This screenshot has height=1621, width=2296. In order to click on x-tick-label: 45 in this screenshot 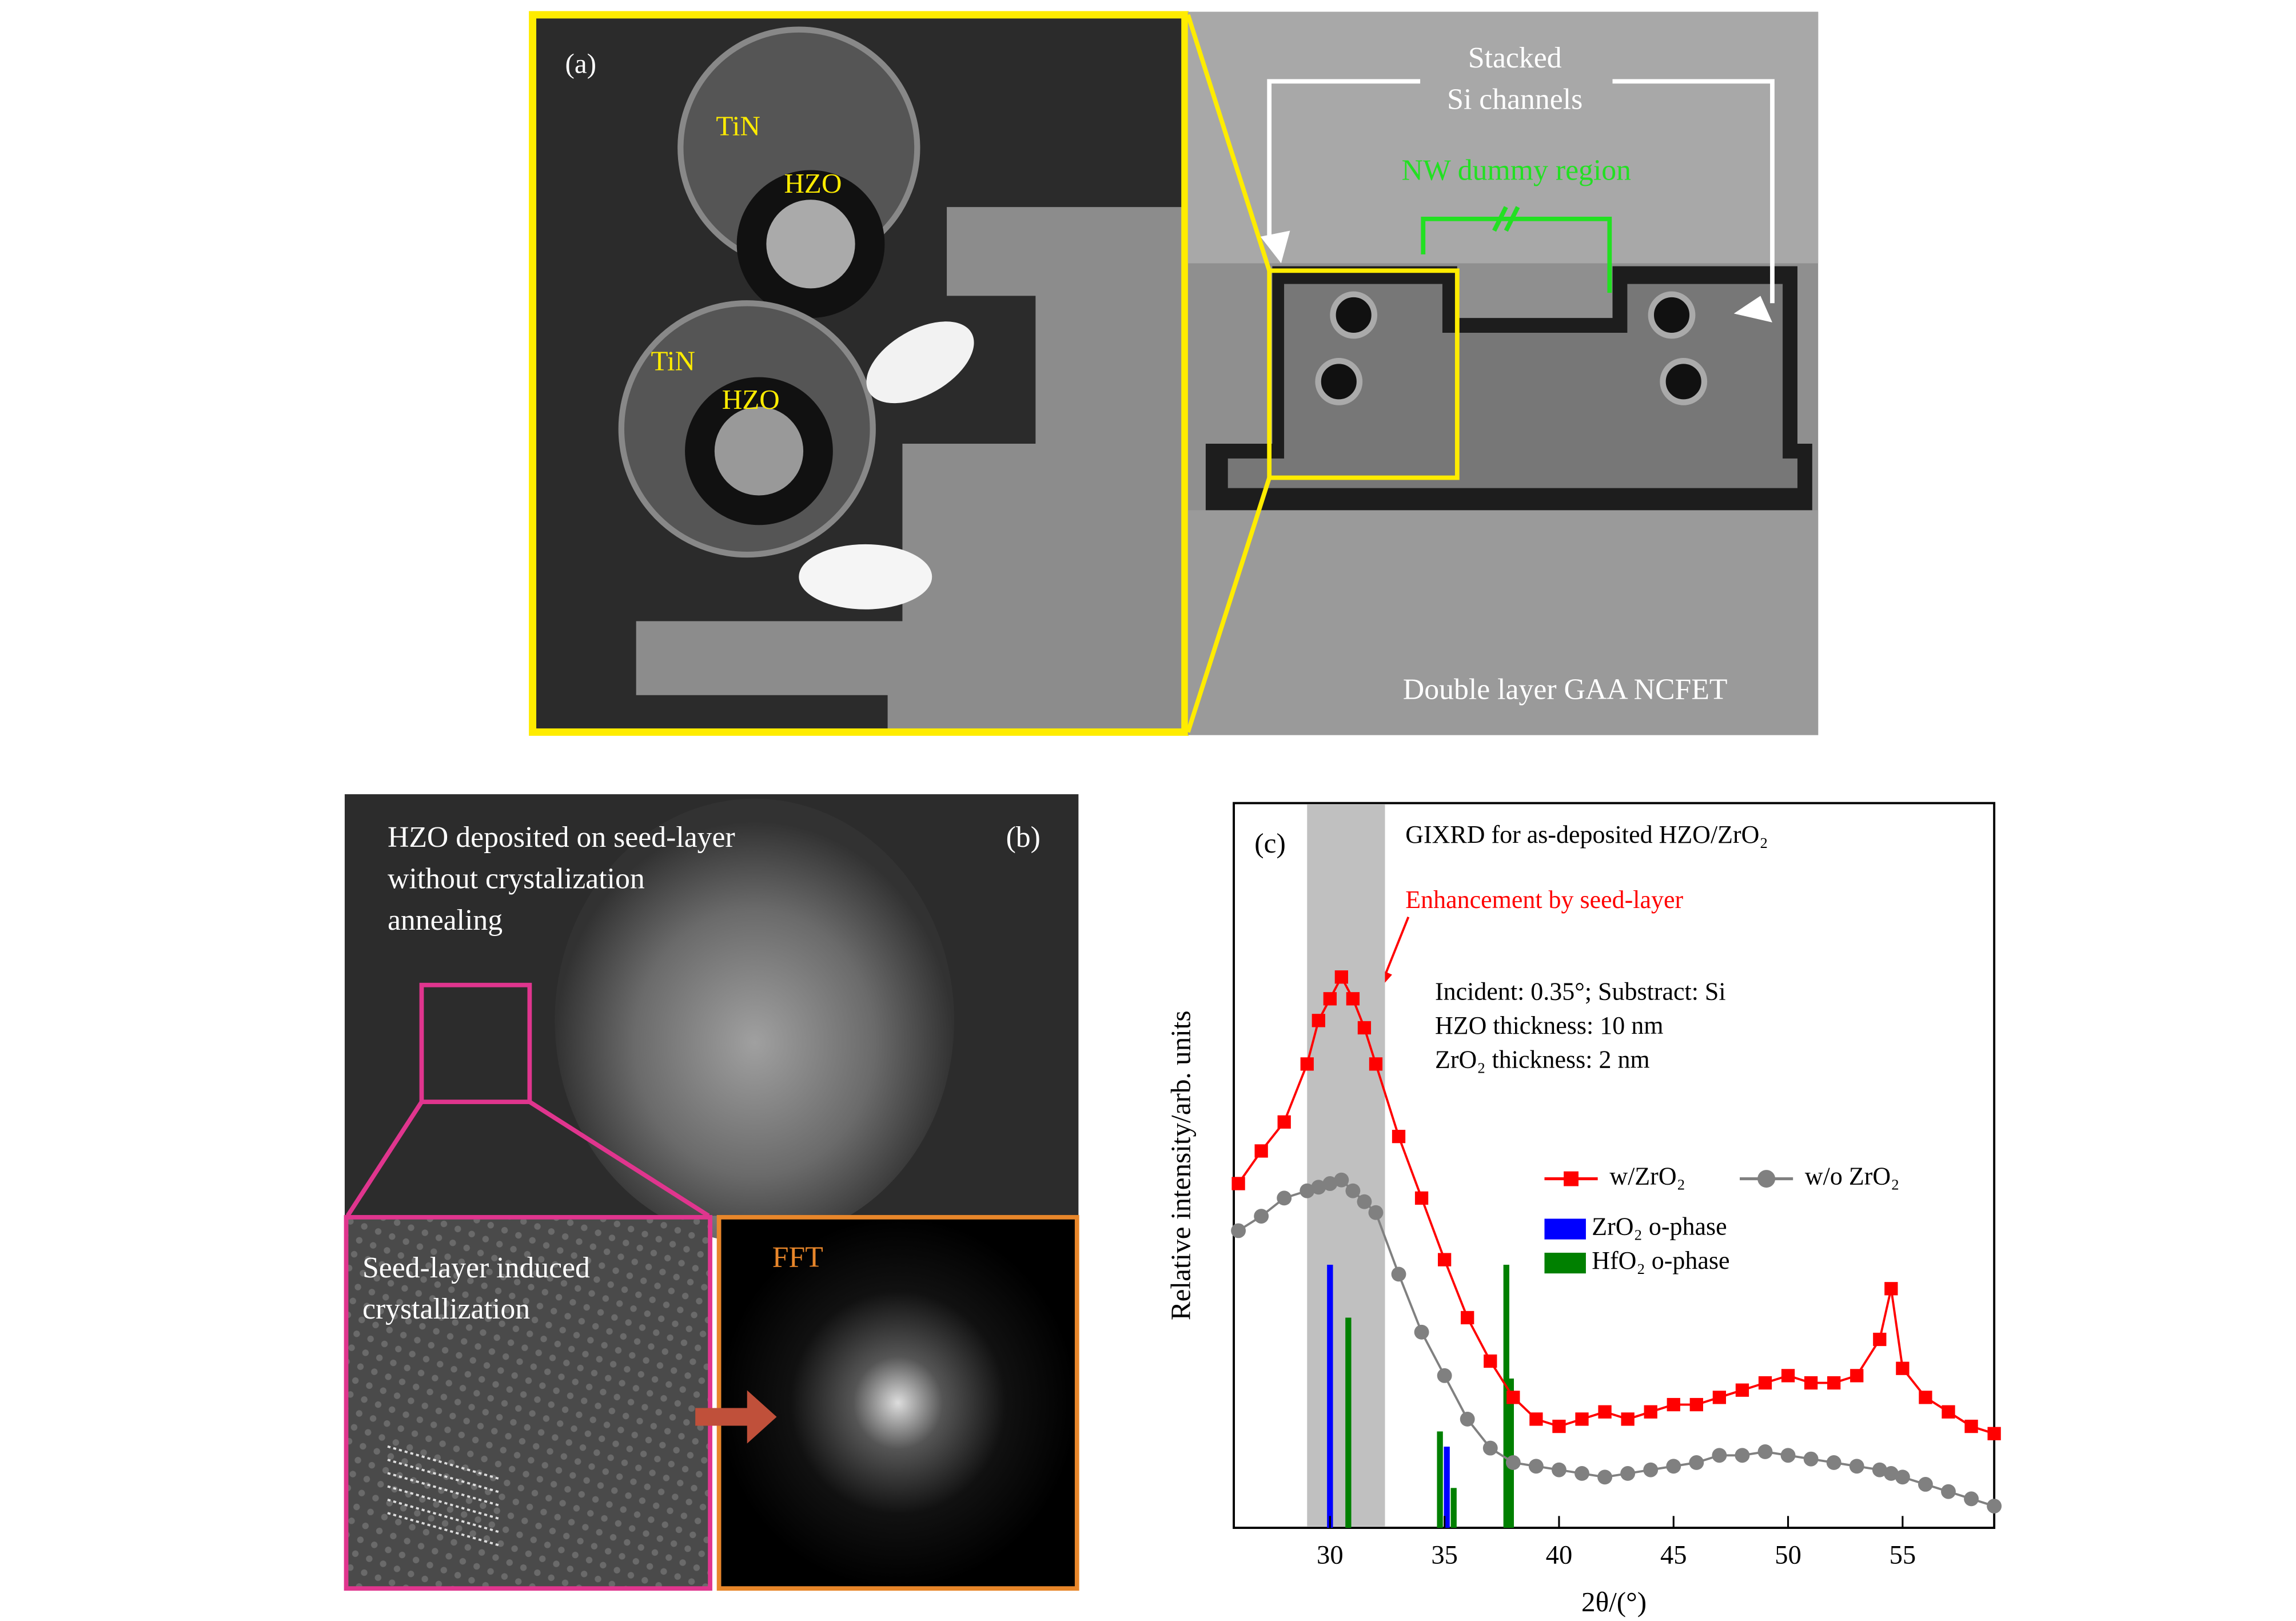, I will do `click(1674, 1555)`.